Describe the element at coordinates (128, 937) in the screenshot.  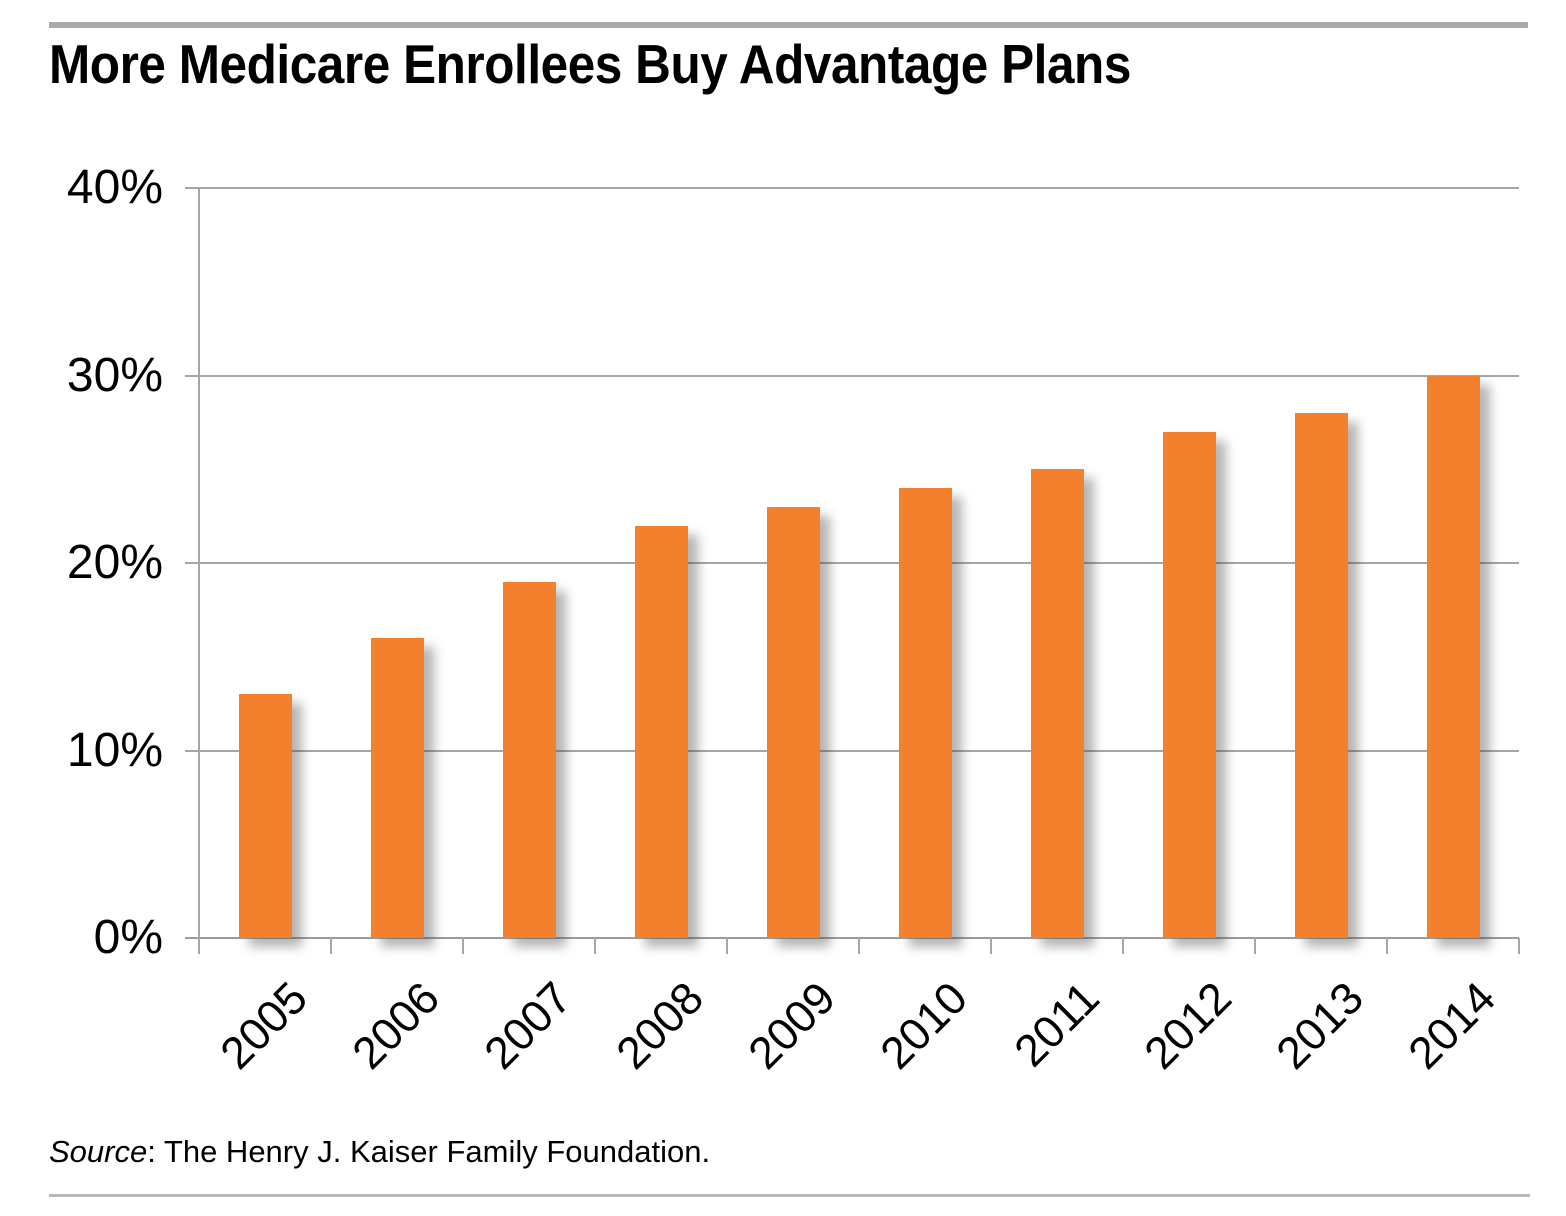
I see `y-tick-label-0: 0%` at that location.